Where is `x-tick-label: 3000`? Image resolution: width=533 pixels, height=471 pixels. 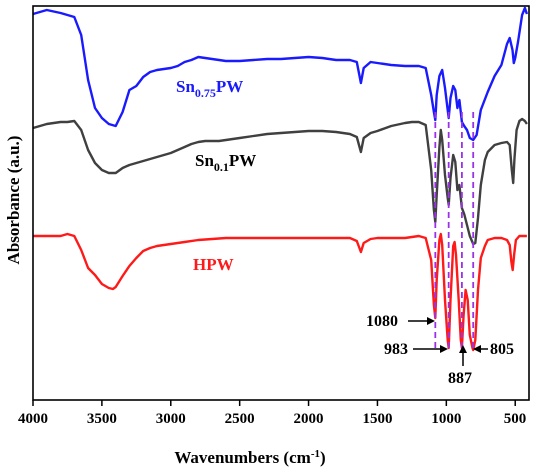
x-tick-label: 3000 is located at coordinates (171, 419).